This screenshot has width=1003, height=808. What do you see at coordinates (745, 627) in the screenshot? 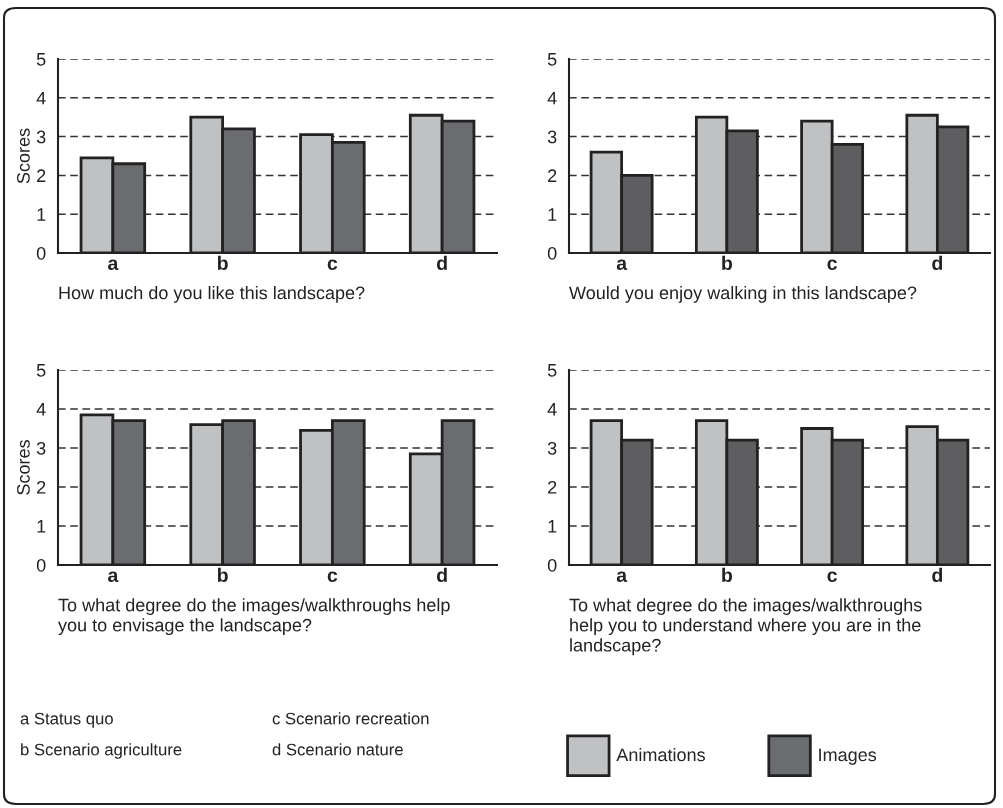
I see `x-axis-title: To what degree do the images/walkthroughs help you to understand where you are in the landscape?` at bounding box center [745, 627].